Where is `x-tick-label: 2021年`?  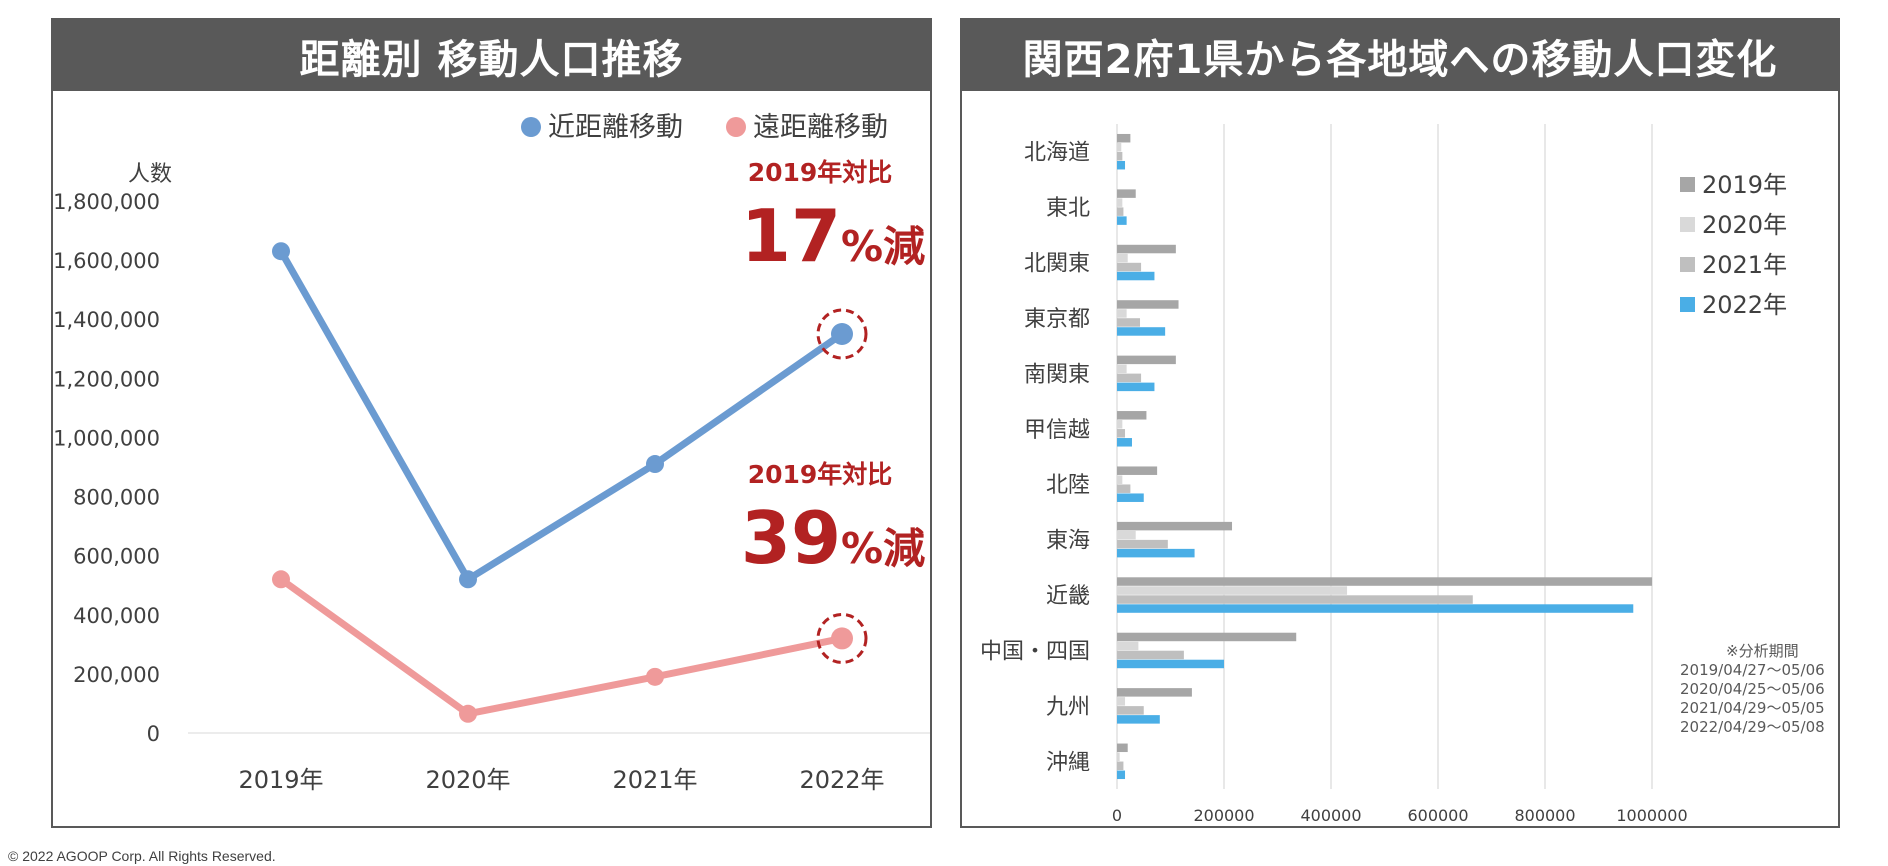
x-tick-label: 2021年 is located at coordinates (654, 780).